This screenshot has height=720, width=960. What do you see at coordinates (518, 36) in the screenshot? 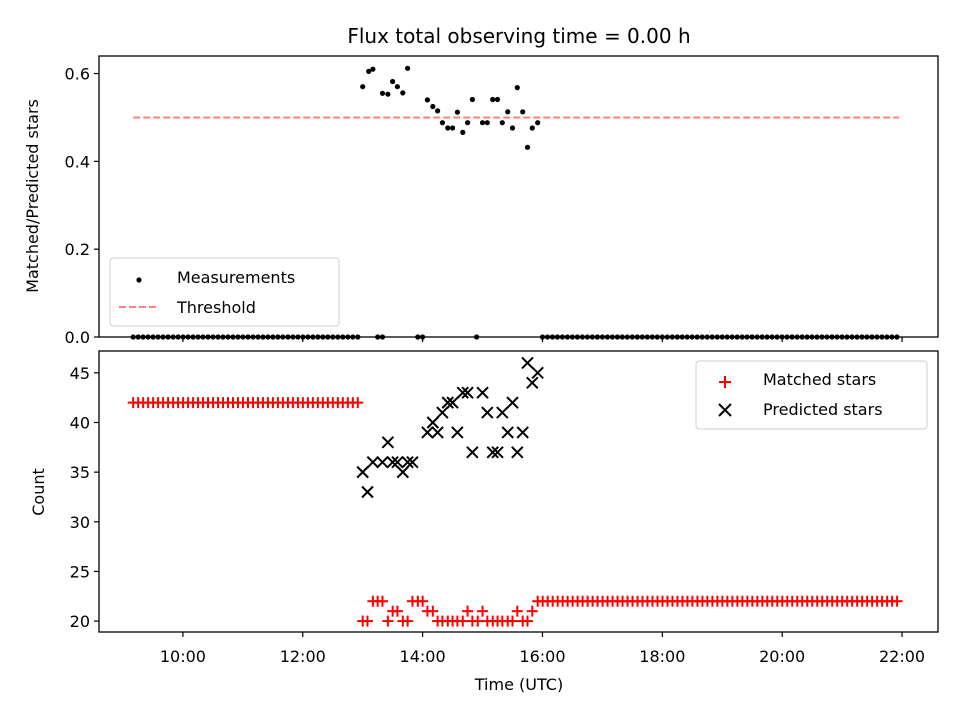
I see `chart-title: Flux total observing time = 0.00 h` at bounding box center [518, 36].